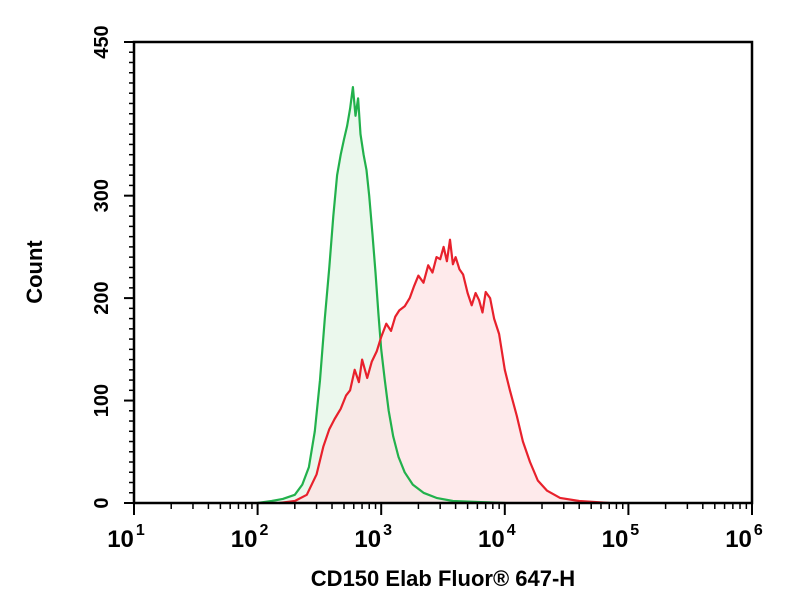 The image size is (804, 600). What do you see at coordinates (744, 537) in the screenshot?
I see `x-tick-label: 10 6` at bounding box center [744, 537].